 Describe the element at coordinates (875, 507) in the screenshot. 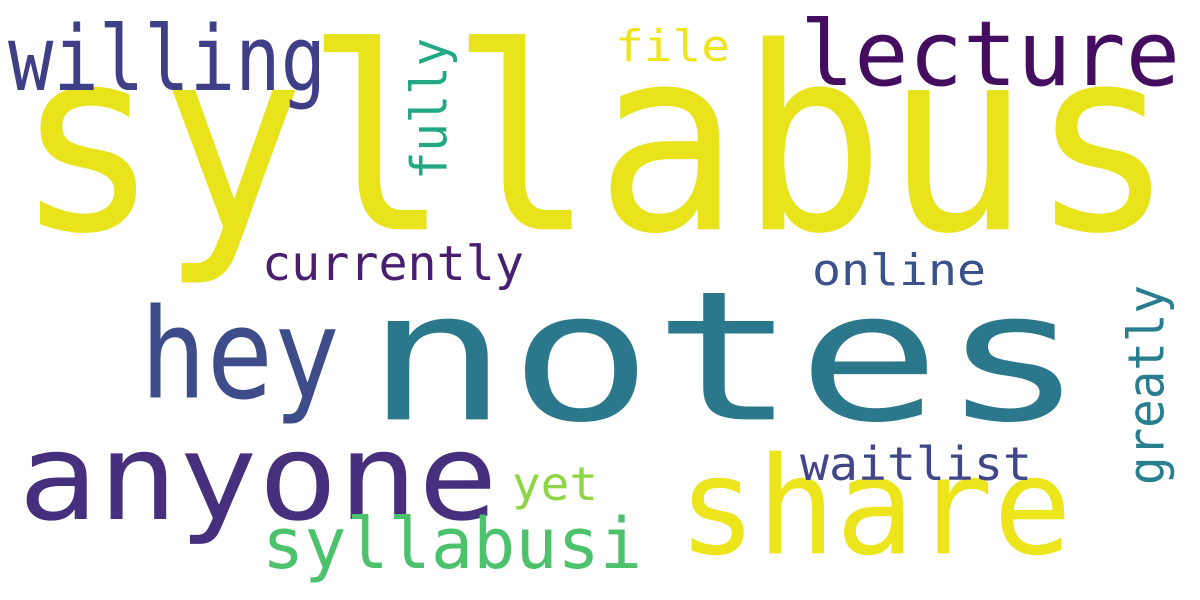

I see `word-share: share` at that location.